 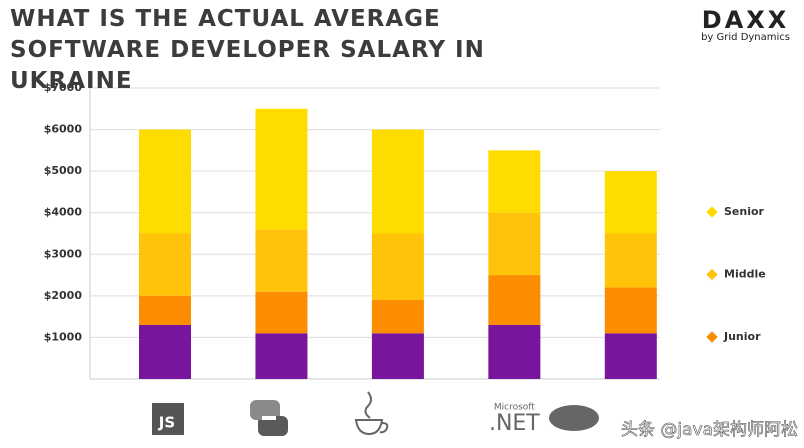 What do you see at coordinates (745, 20) in the screenshot?
I see `brand-name: DAXX` at bounding box center [745, 20].